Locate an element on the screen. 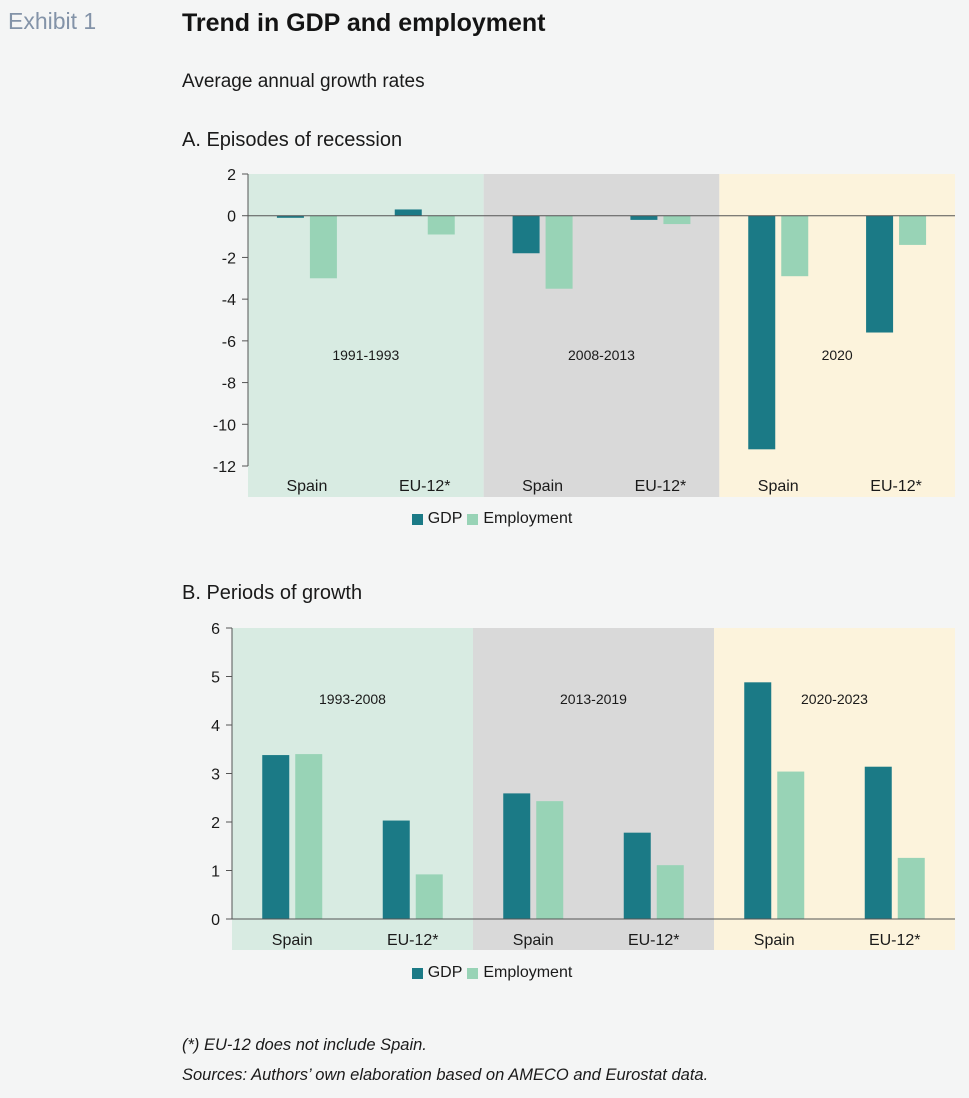 This screenshot has height=1098, width=969. period-label: 2008-2013 is located at coordinates (601, 355).